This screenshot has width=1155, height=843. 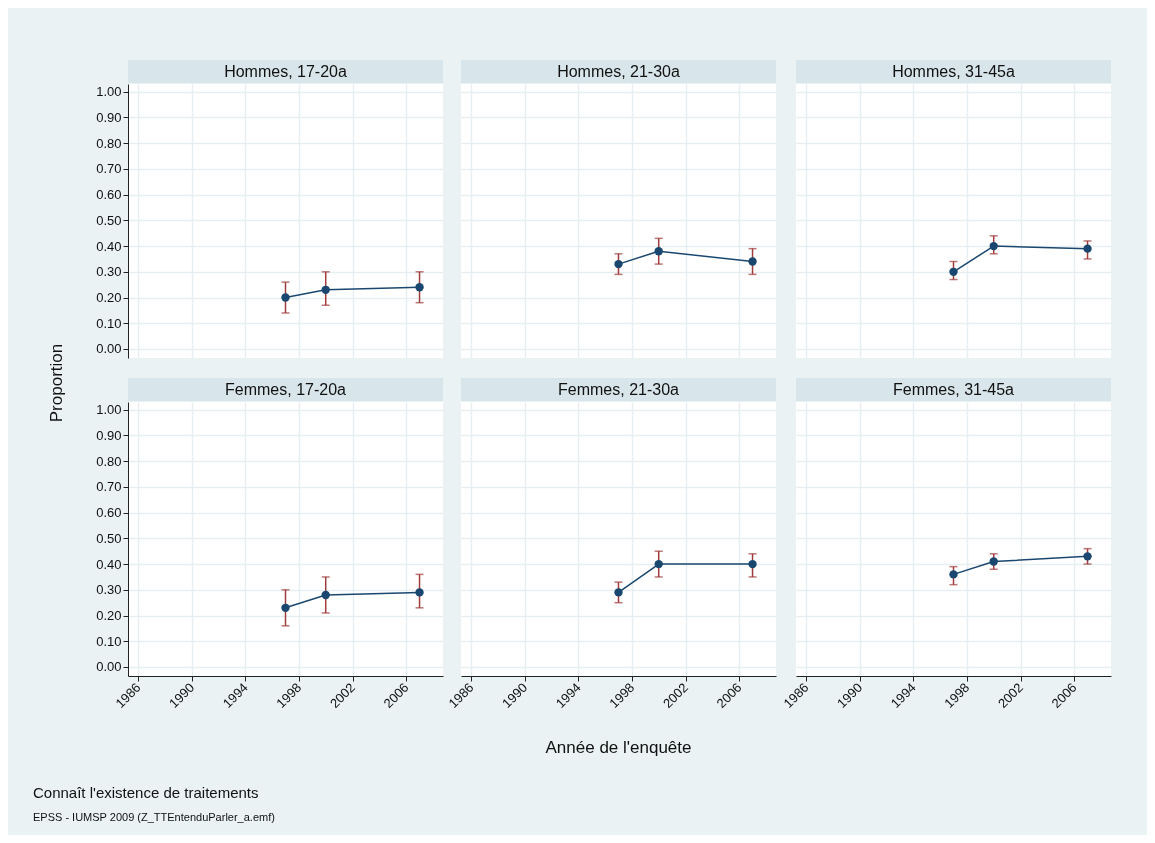 I want to click on y-axis-title: Proportion, so click(x=57, y=383).